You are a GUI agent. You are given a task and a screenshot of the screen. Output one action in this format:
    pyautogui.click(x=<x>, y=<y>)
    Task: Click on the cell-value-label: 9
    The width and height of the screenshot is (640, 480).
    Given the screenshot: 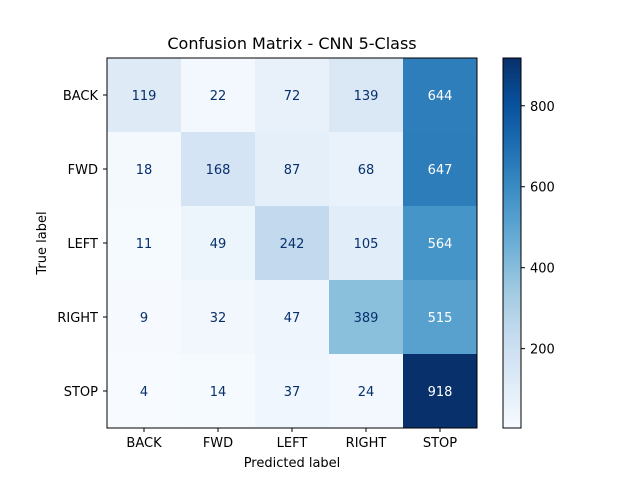 What is the action you would take?
    pyautogui.click(x=144, y=318)
    